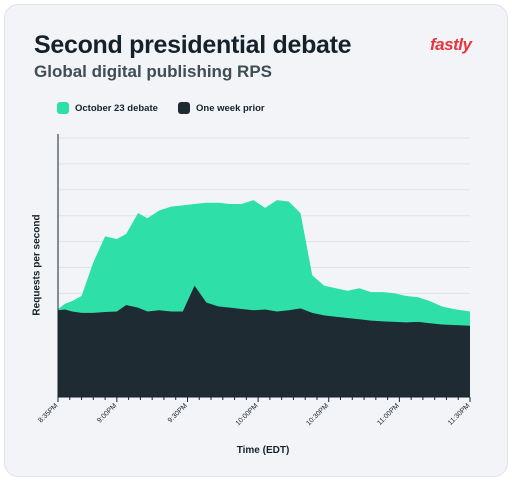  Describe the element at coordinates (230, 108) in the screenshot. I see `legend-label-prior: One week prior` at that location.